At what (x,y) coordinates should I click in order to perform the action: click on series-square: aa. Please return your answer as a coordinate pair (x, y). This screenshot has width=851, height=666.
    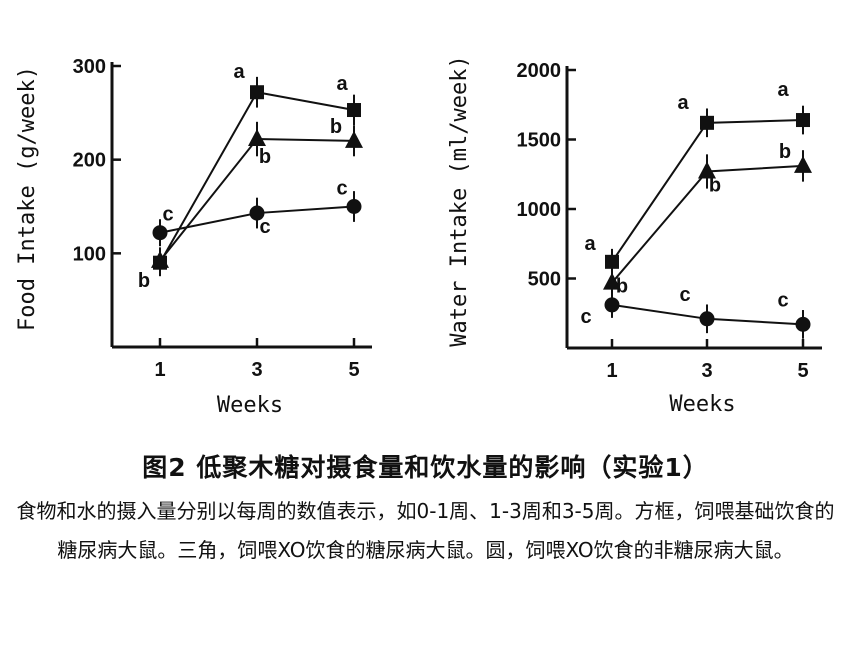
    Looking at the image, I should click on (257, 169).